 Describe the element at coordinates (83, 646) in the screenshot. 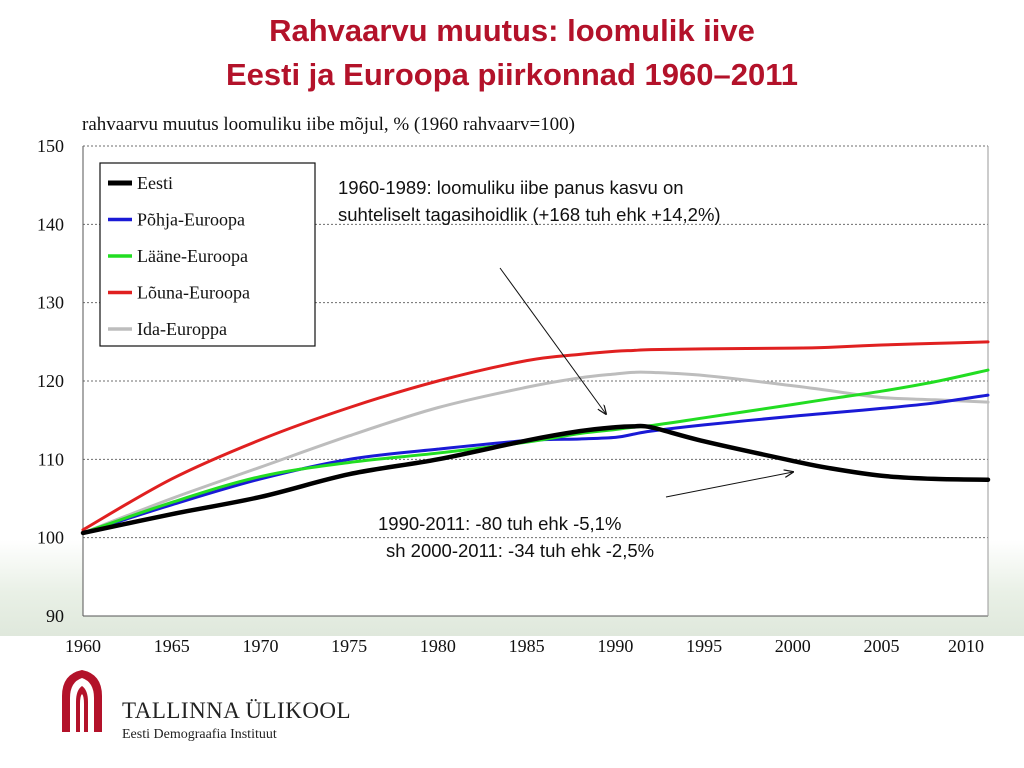

I see `x-tick-label-1960: 1960` at that location.